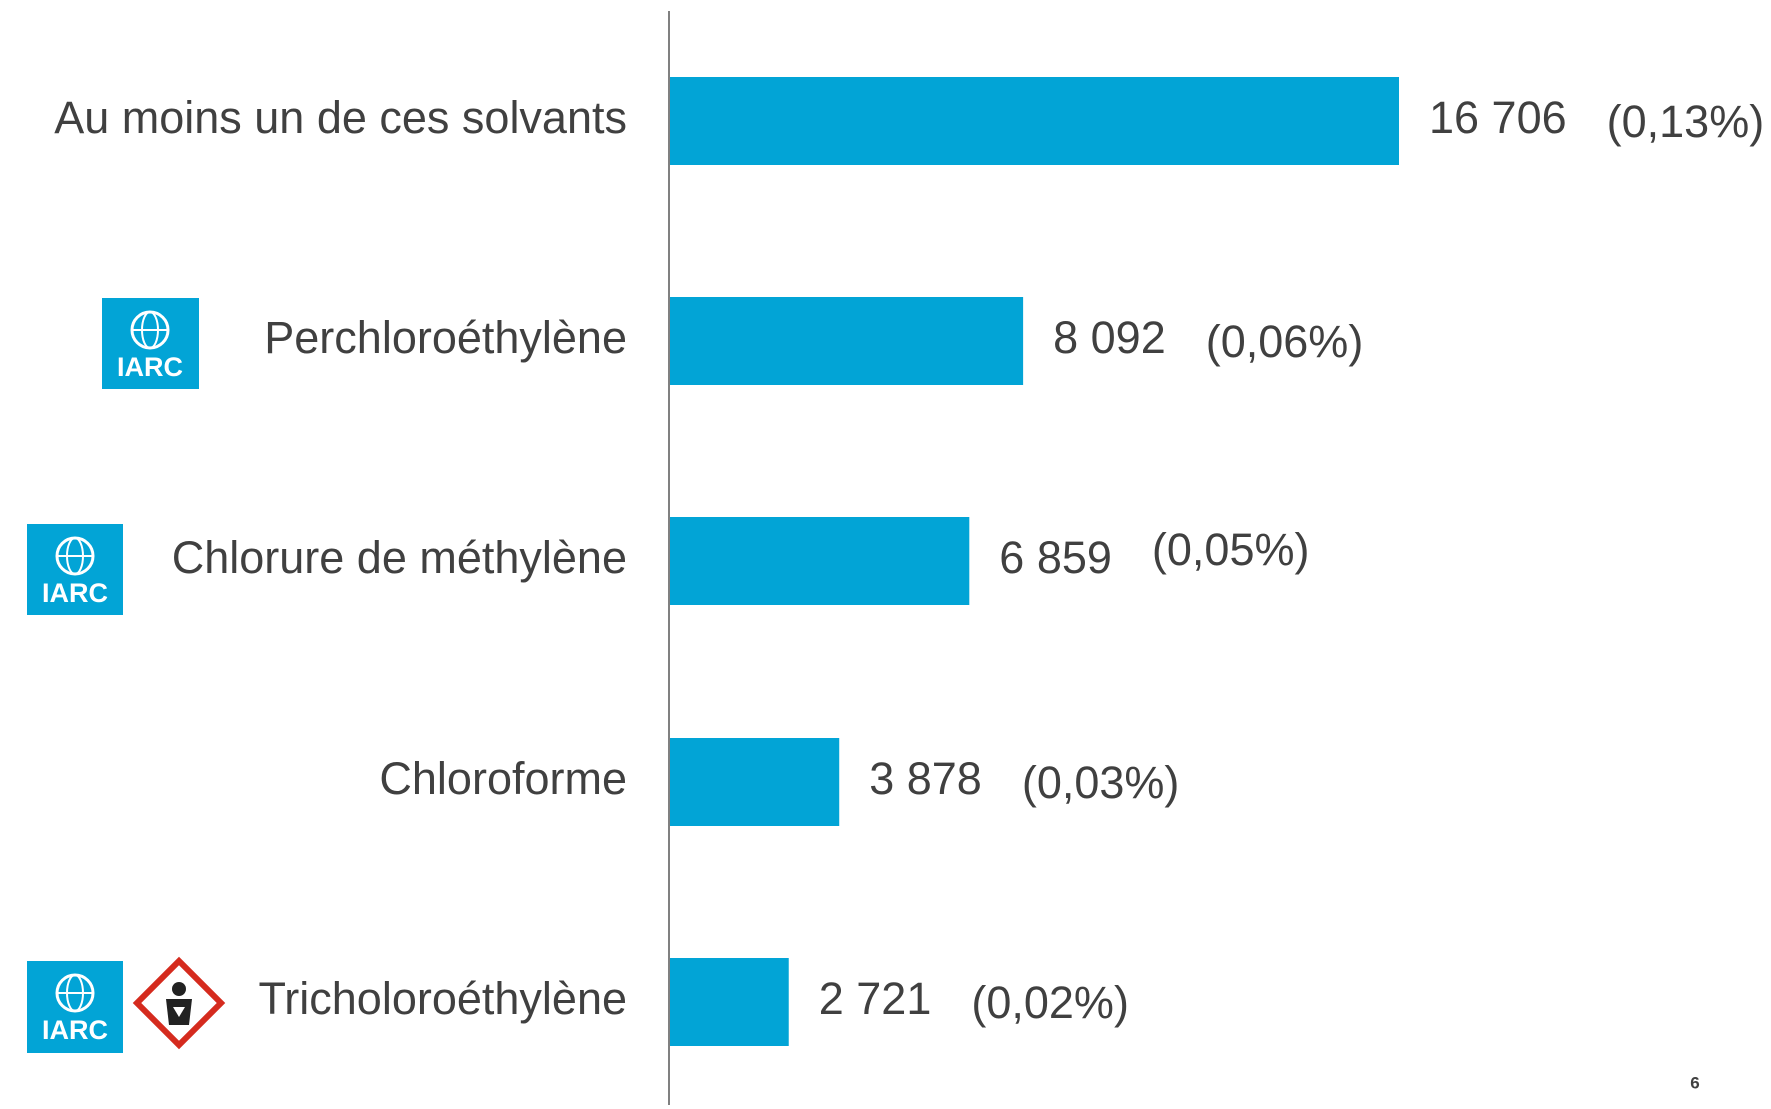  Describe the element at coordinates (179, 1003) in the screenshot. I see `hazard-pictogram` at that location.